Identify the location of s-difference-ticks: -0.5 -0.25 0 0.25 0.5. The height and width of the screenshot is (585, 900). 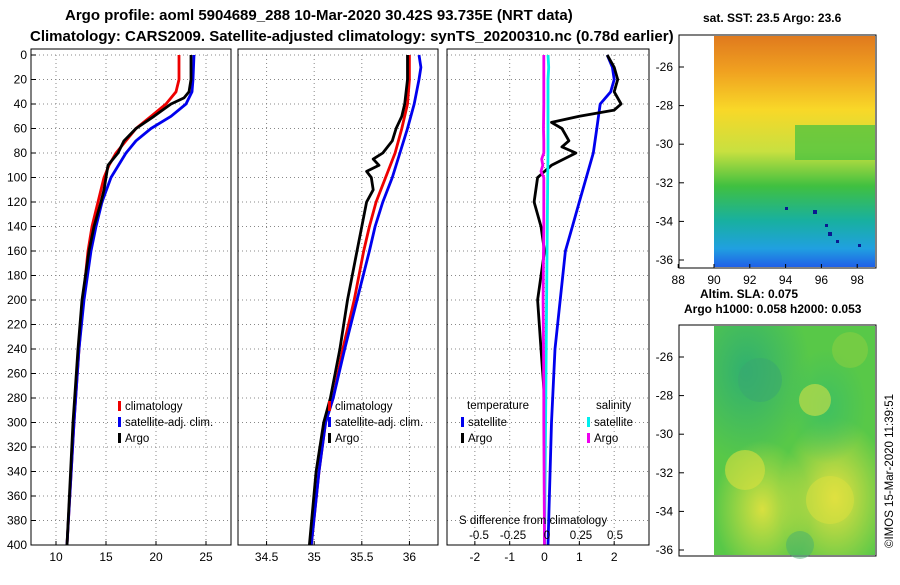
(546, 536).